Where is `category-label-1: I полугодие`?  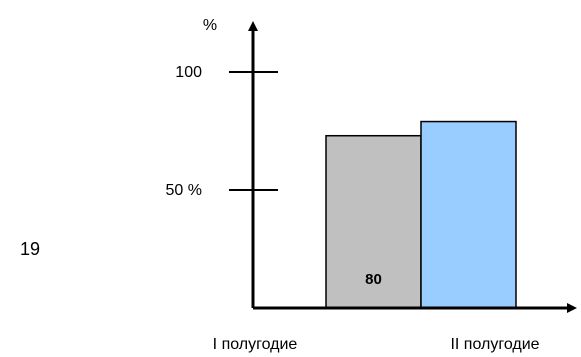
category-label-1: I полугодие is located at coordinates (255, 344).